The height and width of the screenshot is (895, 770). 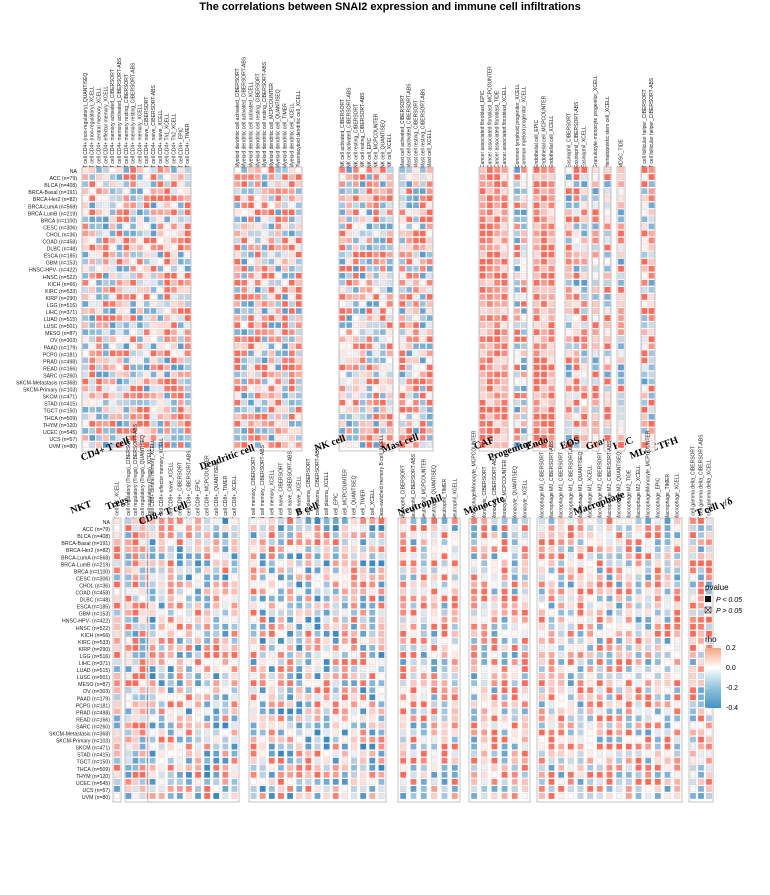 I want to click on column-label: Eosinophil_CIBERSORT-ABS, so click(x=577, y=134).